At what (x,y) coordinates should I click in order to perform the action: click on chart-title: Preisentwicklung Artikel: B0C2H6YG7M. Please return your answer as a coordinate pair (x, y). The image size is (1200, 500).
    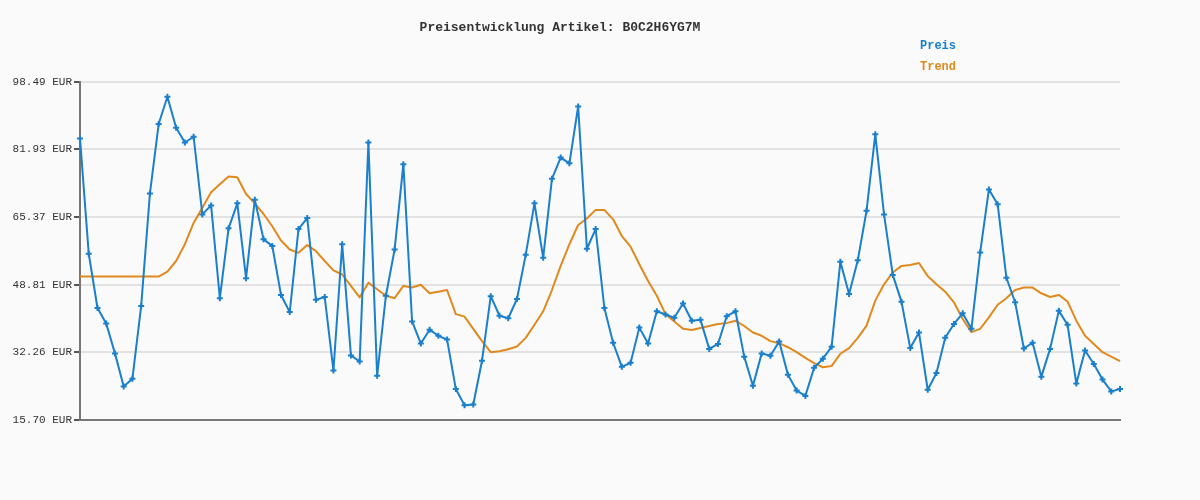
    Looking at the image, I should click on (560, 28).